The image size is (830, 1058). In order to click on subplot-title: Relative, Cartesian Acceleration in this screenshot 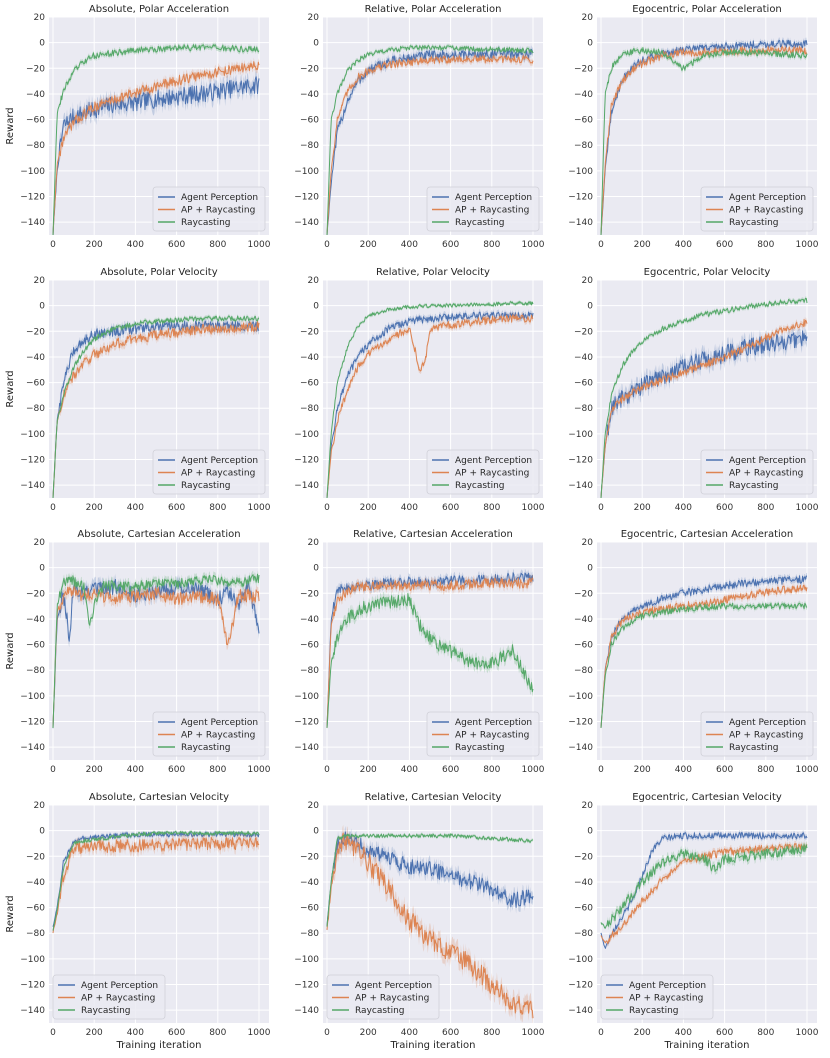, I will do `click(433, 534)`.